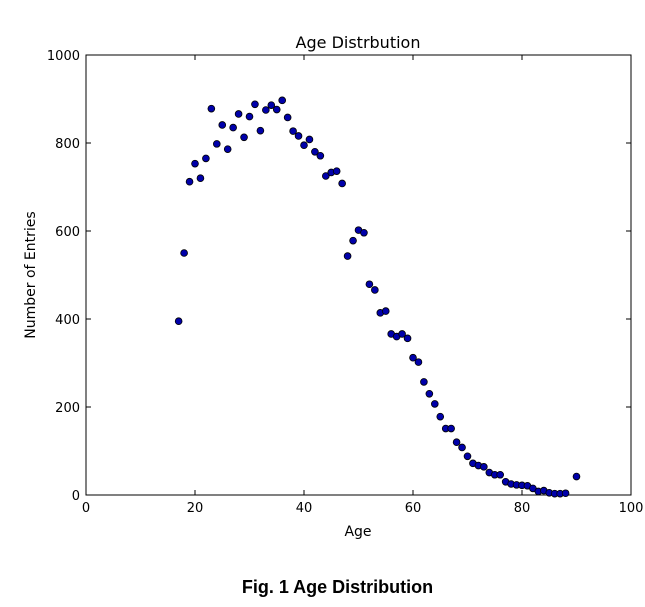 This screenshot has height=607, width=645. Describe the element at coordinates (67, 232) in the screenshot. I see `y-tick-label: 600` at that location.